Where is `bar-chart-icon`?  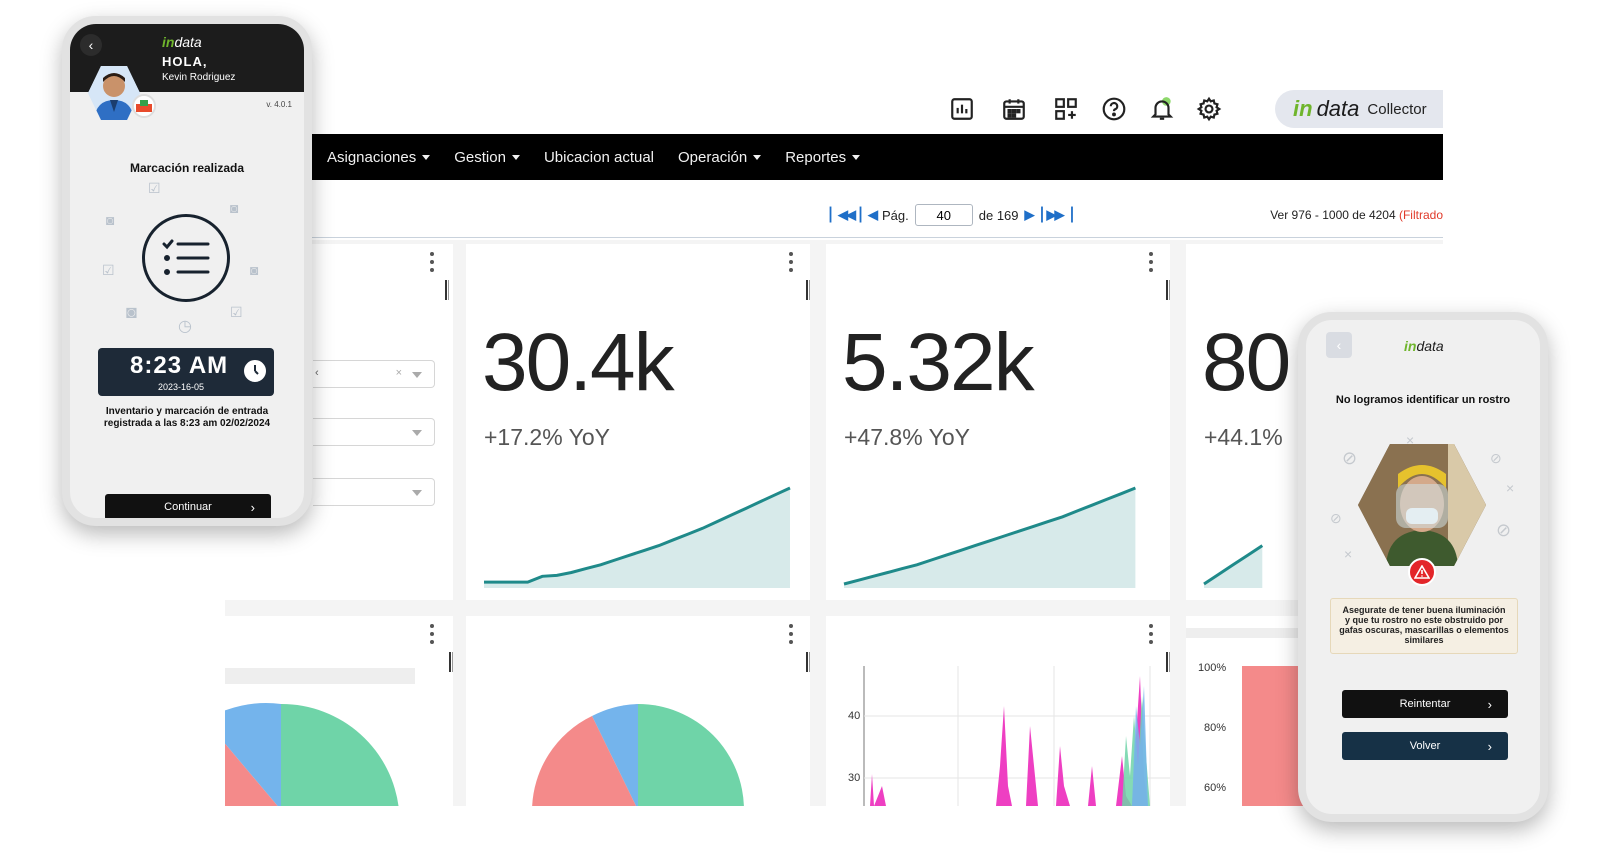 bar-chart-icon is located at coordinates (962, 109).